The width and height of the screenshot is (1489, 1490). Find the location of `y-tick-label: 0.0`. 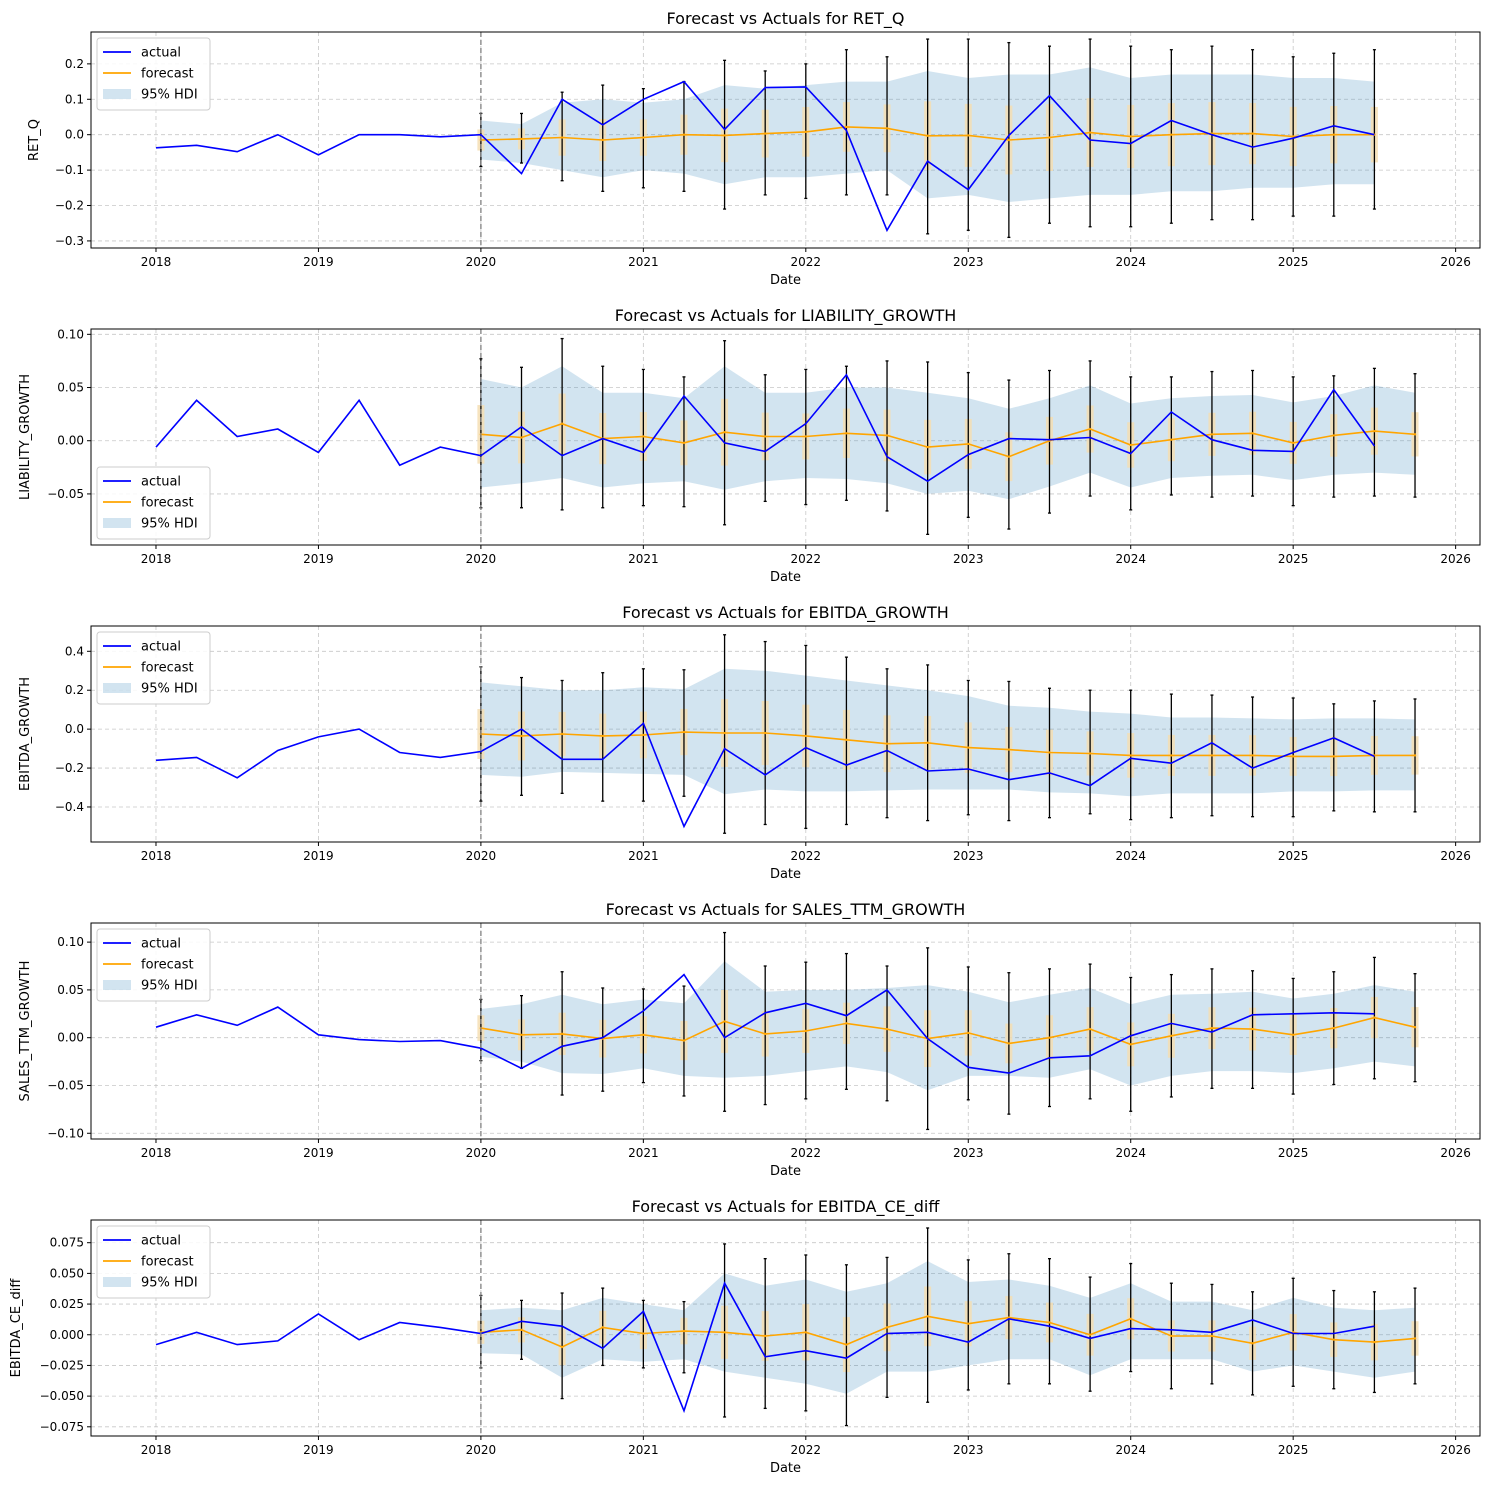

y-tick-label: 0.0 is located at coordinates (74, 135).